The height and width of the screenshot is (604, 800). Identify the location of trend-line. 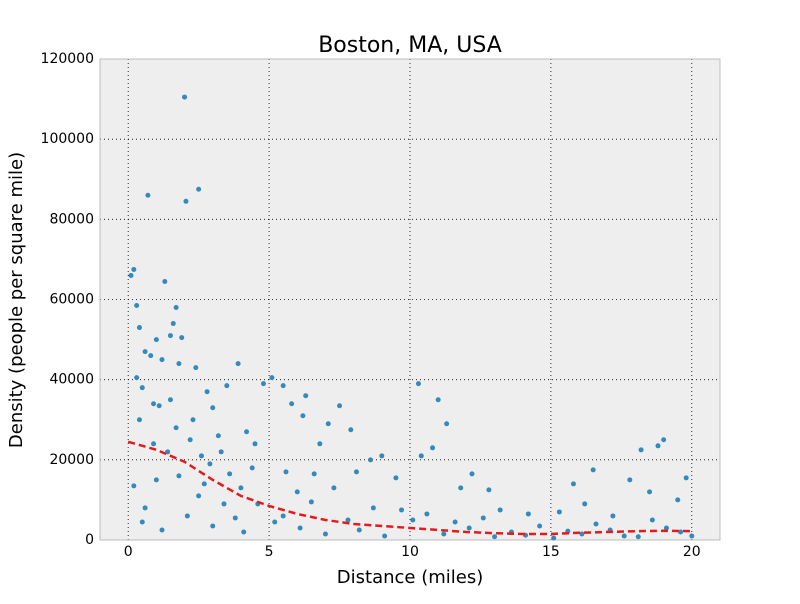
(409, 488).